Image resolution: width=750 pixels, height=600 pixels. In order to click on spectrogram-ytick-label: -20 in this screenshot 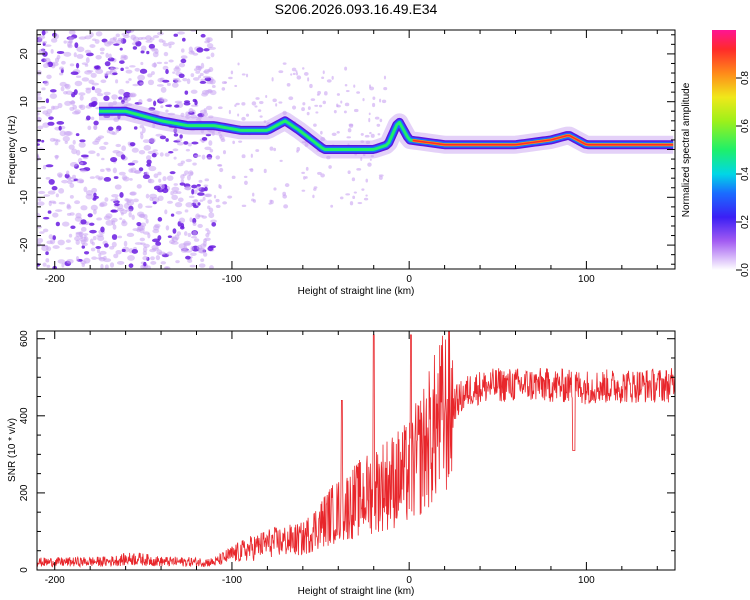, I will do `click(24, 244)`.